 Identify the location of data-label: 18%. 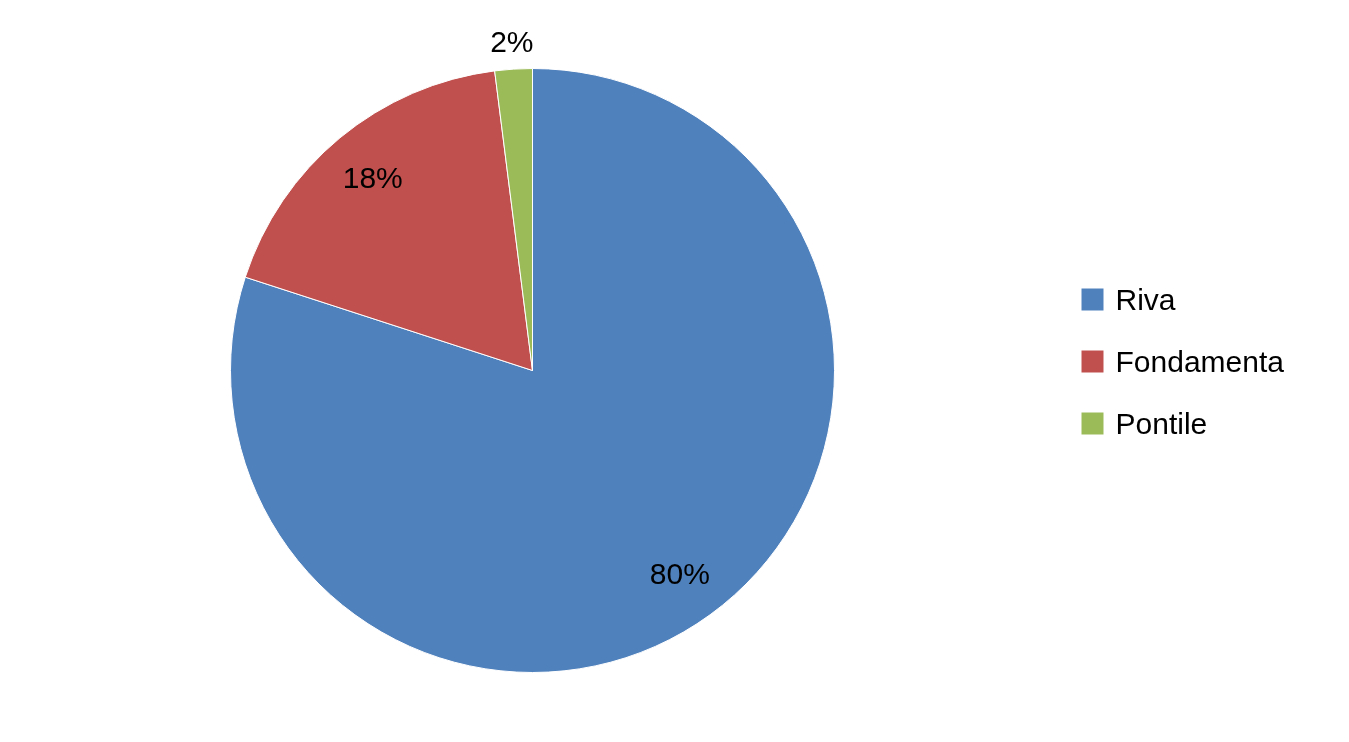
(372, 177).